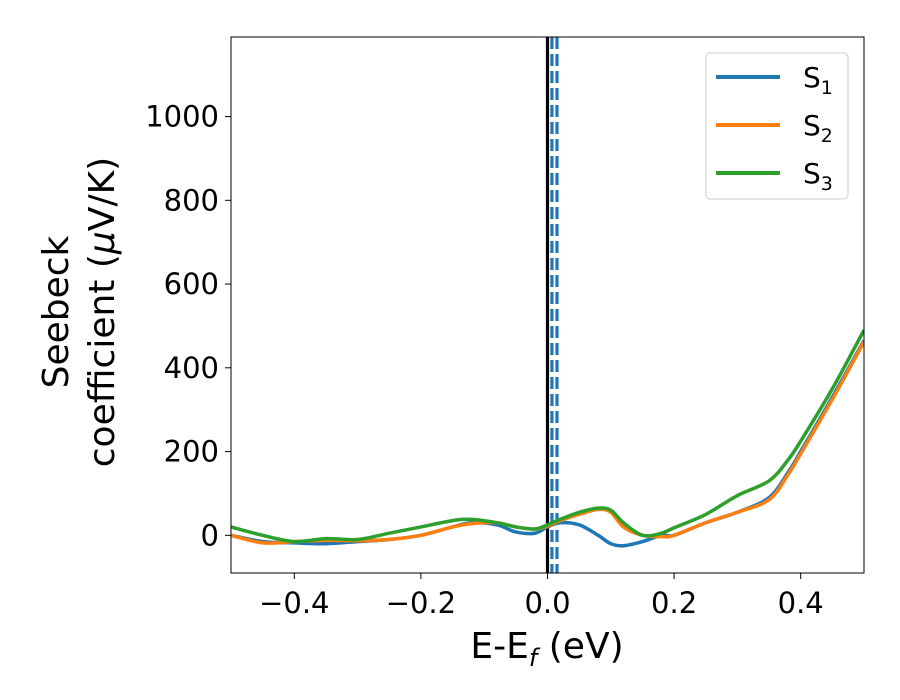 Image resolution: width=900 pixels, height=700 pixels. Describe the element at coordinates (191, 284) in the screenshot. I see `y-tick-label: 600` at that location.